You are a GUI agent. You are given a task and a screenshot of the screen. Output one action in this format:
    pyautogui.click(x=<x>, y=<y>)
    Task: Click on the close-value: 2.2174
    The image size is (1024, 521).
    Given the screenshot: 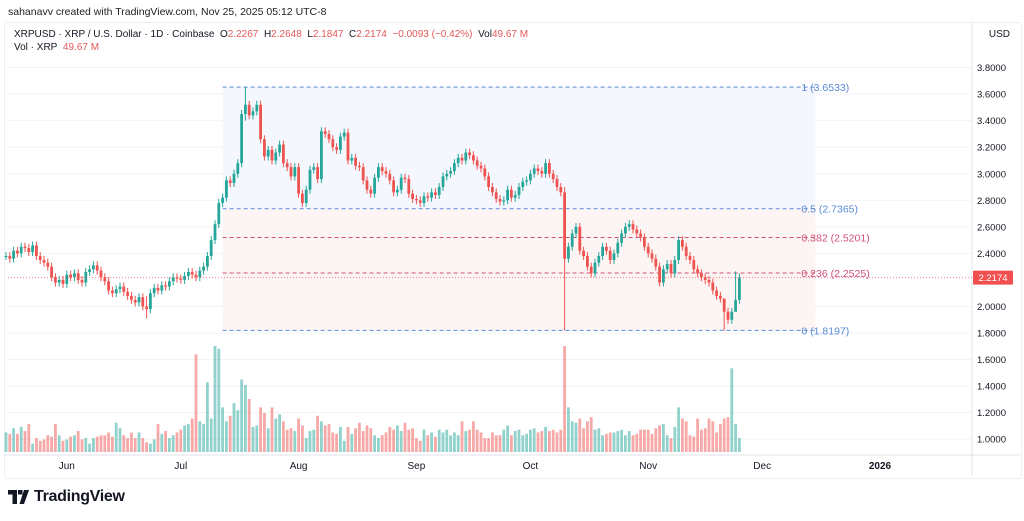 What is the action you would take?
    pyautogui.click(x=371, y=34)
    